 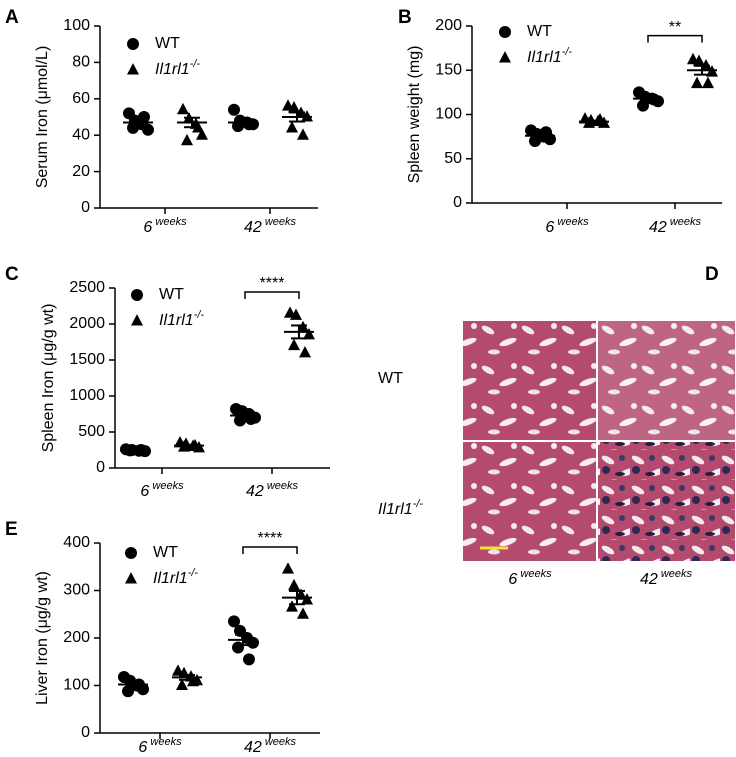 I want to click on panel-letter: C, so click(x=12, y=274).